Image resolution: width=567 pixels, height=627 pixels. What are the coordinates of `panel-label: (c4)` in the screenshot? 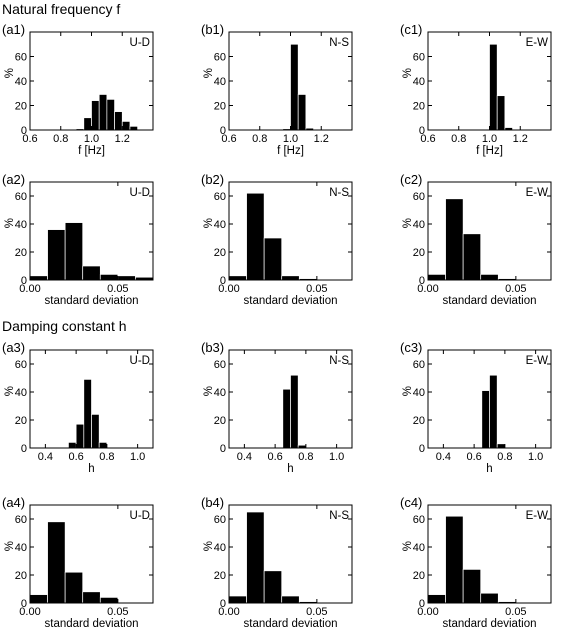 It's located at (411, 502).